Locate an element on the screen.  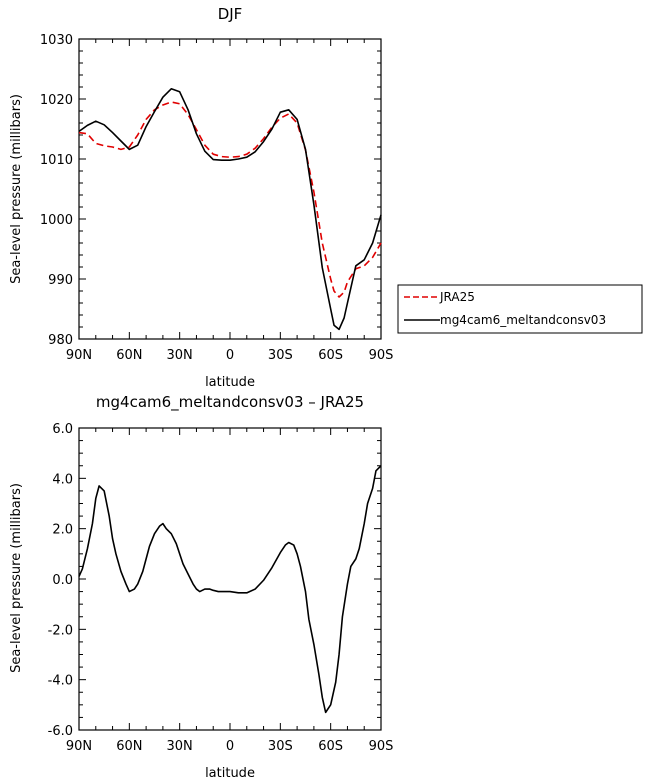
bottom-y-tick-label: -2.0 is located at coordinates (60, 630).